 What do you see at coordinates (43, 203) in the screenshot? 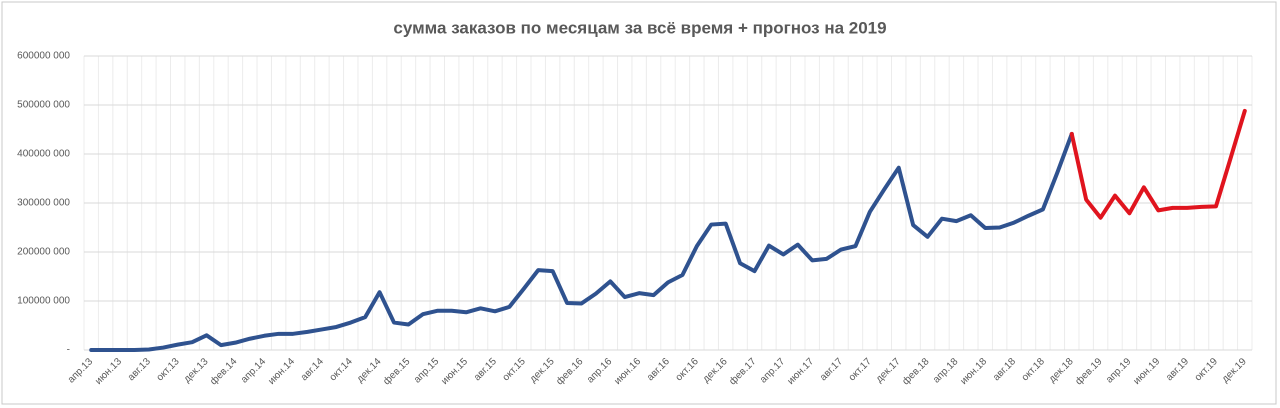
I see `y-tick-label: 300000 000` at bounding box center [43, 203].